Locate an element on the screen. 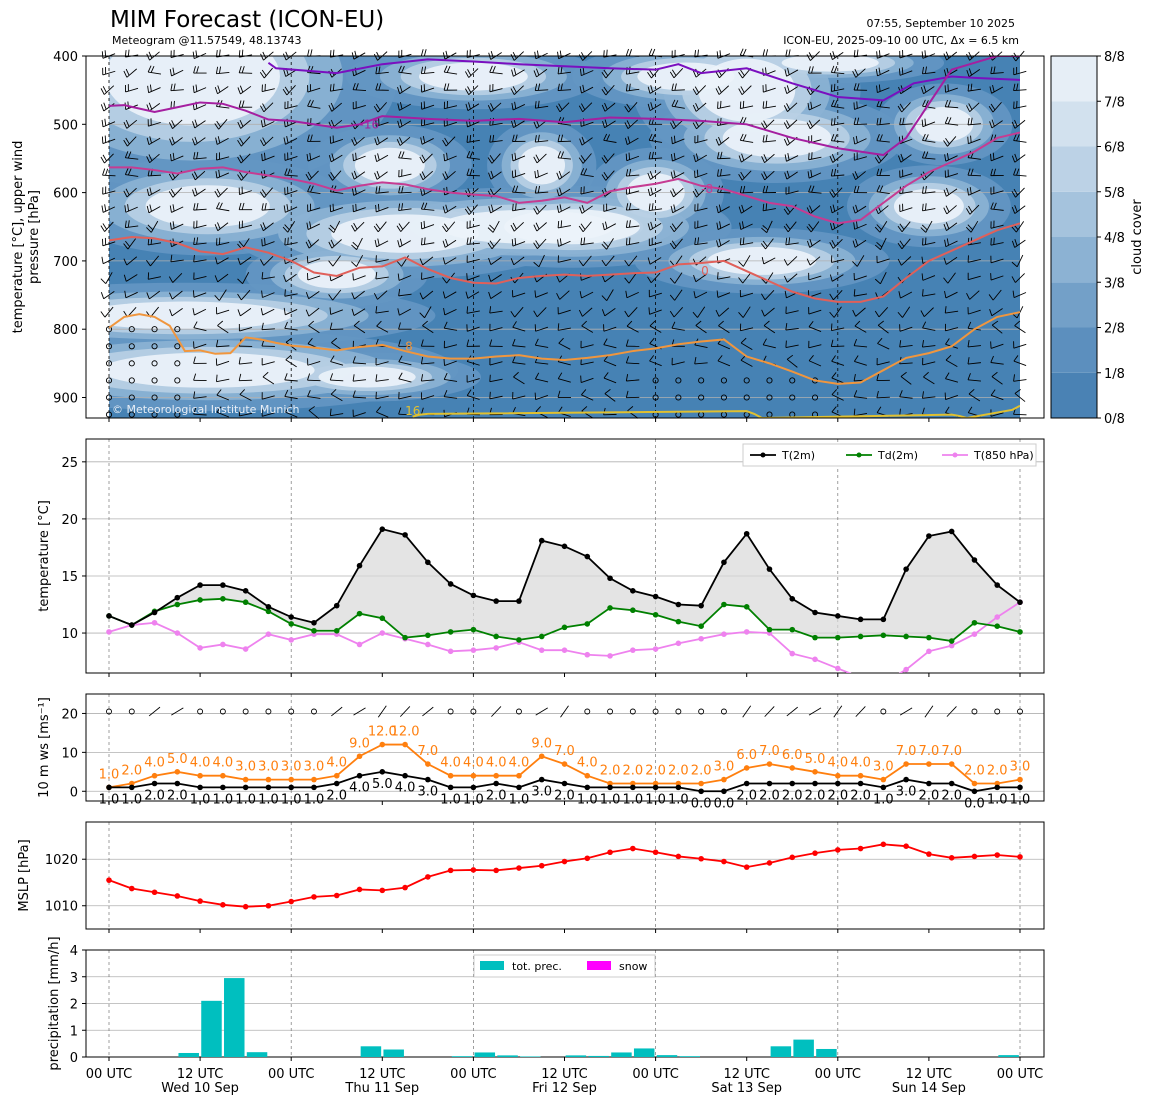  model-run-info: ICON-EU, 2025-09-10 00 UTC, Δx = 6.5 km is located at coordinates (901, 40).